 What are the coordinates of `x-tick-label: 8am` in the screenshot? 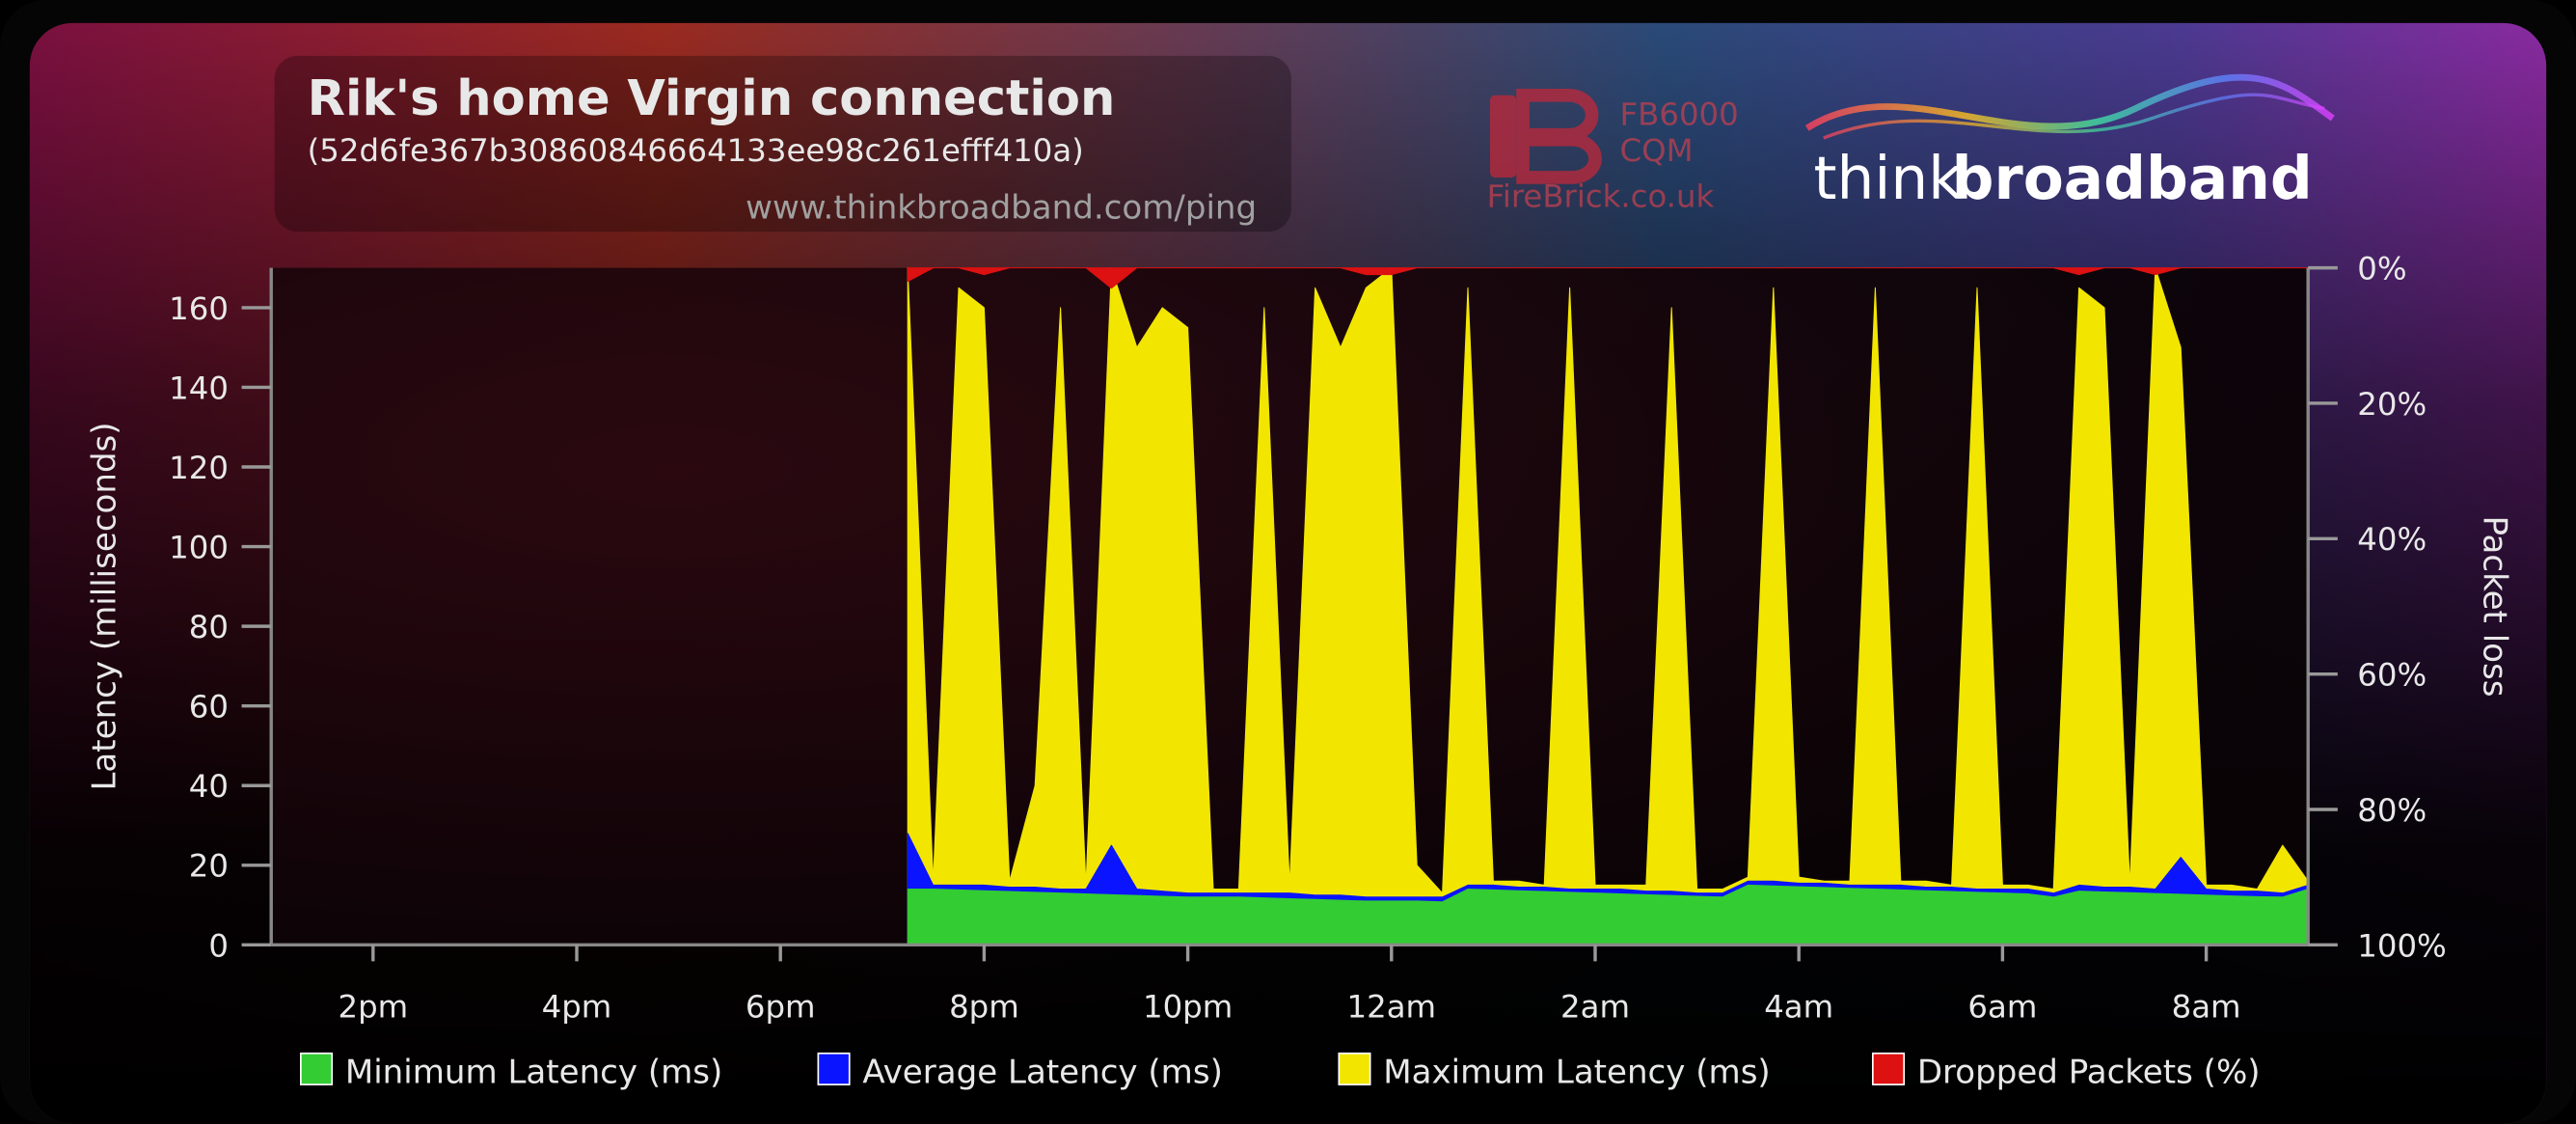 It's located at (2206, 1007).